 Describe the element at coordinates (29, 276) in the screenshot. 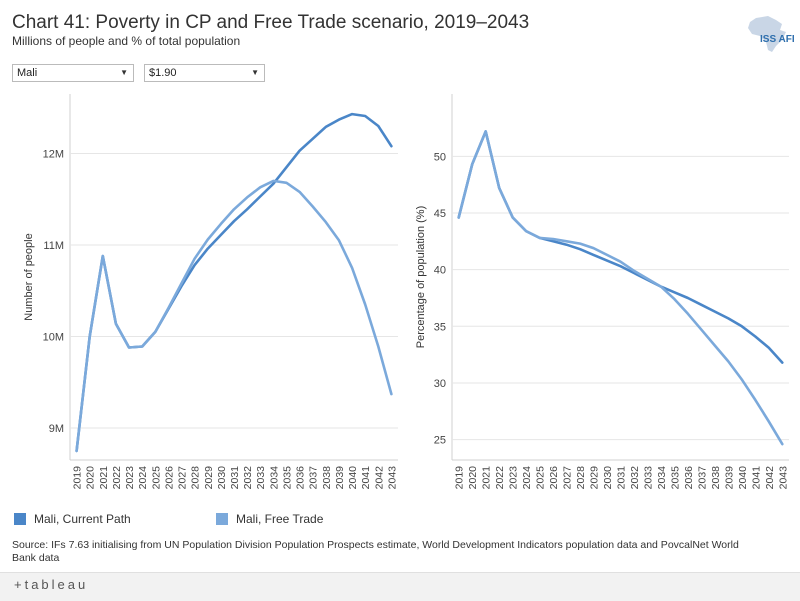

I see `y-axis-label: Number of people` at that location.